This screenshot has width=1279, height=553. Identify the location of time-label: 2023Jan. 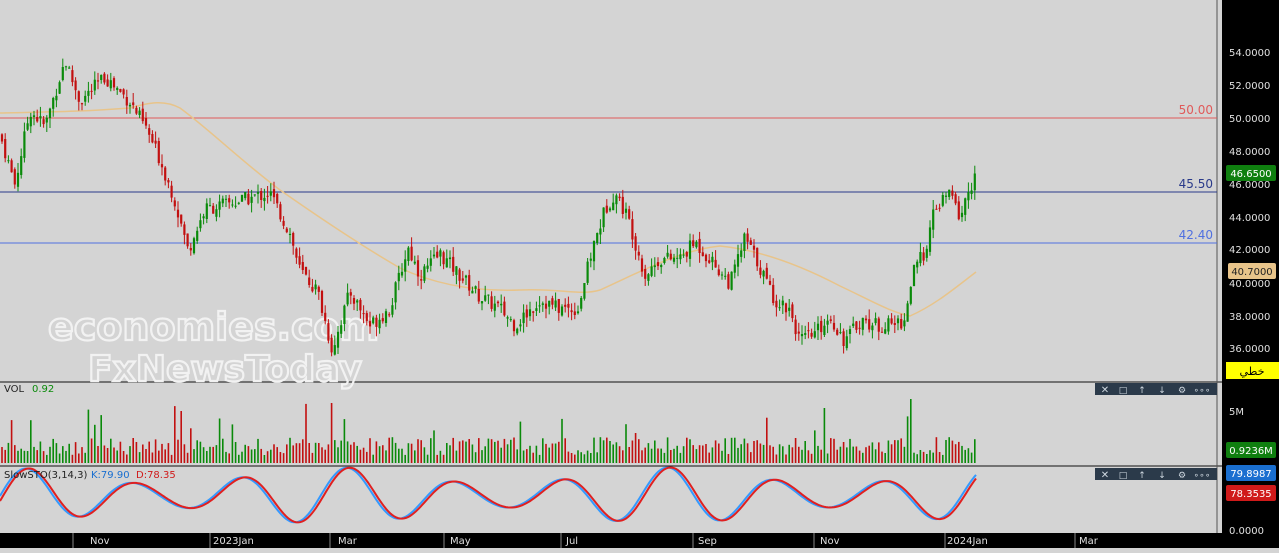
(233, 541).